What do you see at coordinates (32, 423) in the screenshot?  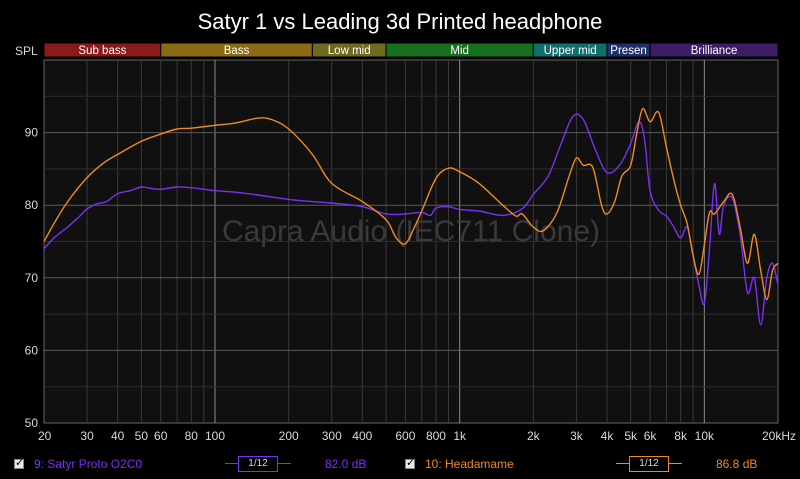 I see `y-tick-50: 50` at bounding box center [32, 423].